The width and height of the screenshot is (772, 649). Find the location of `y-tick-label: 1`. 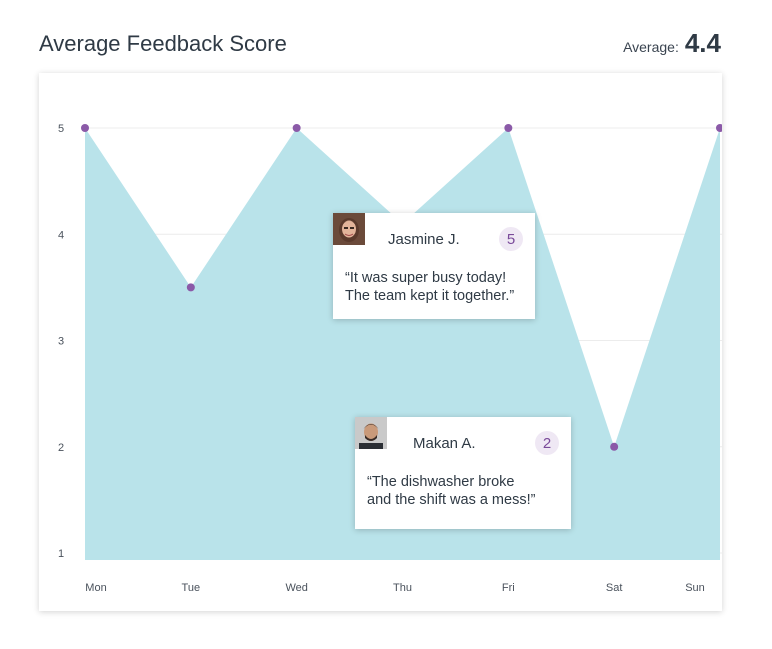

y-tick-label: 1 is located at coordinates (61, 554).